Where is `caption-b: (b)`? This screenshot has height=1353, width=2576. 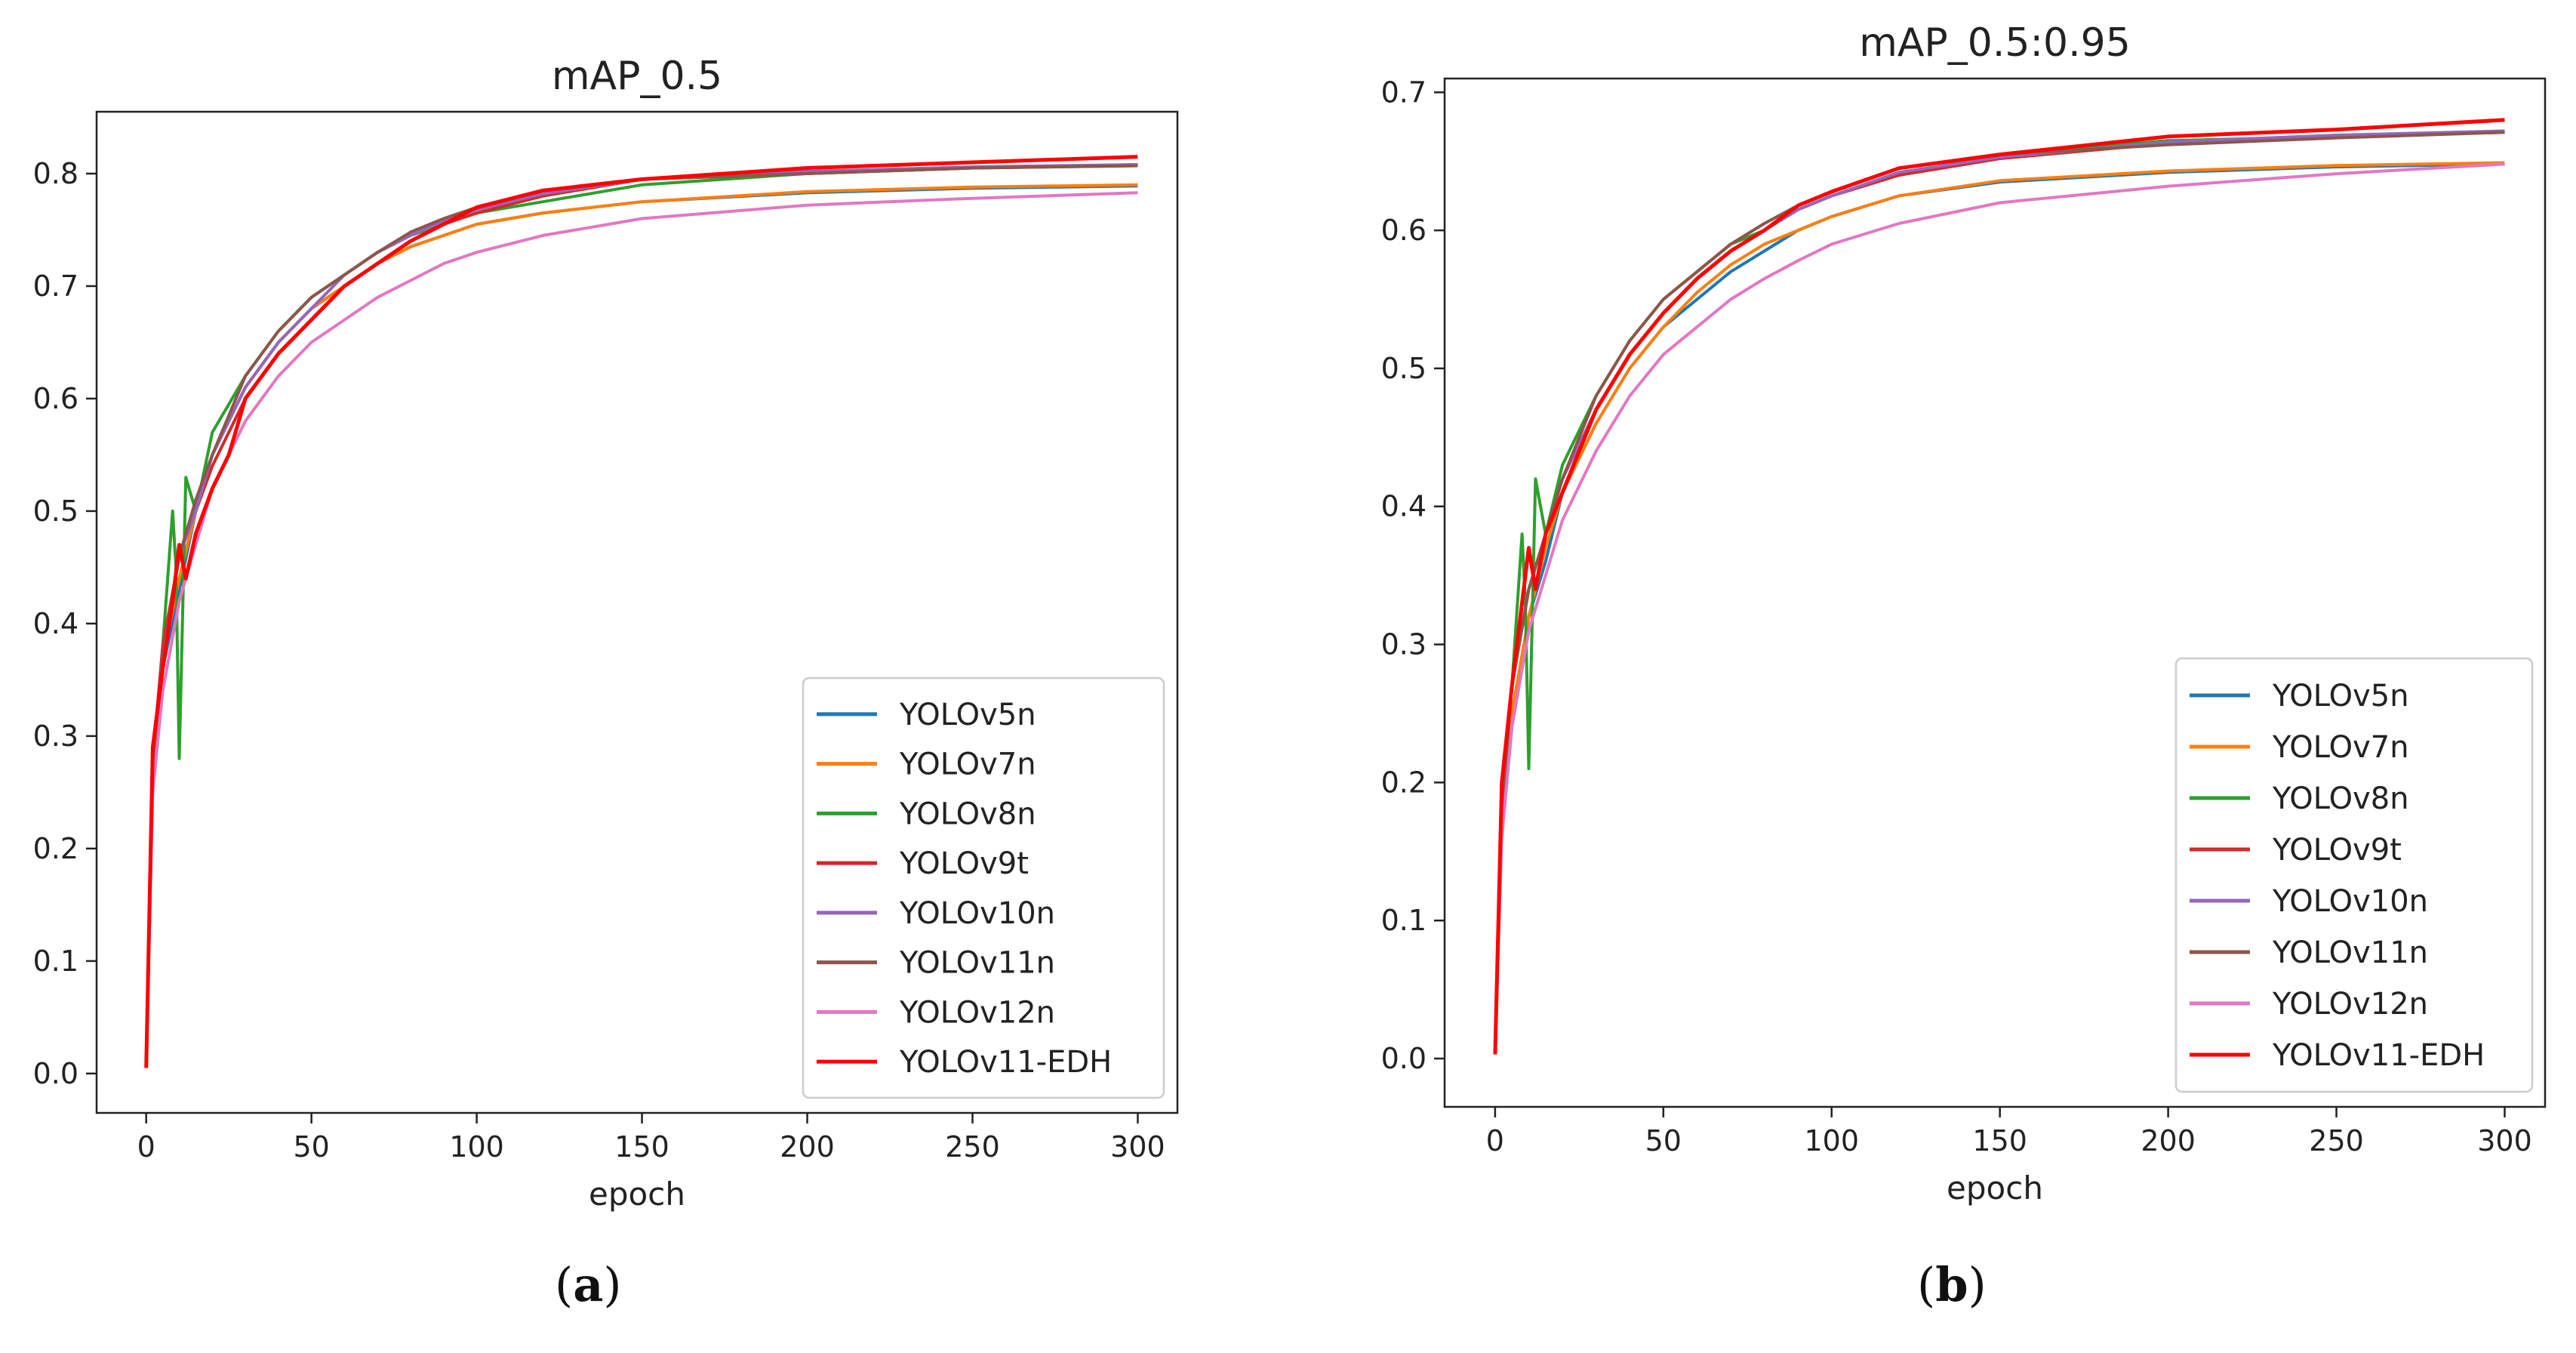 caption-b: (b) is located at coordinates (1952, 1284).